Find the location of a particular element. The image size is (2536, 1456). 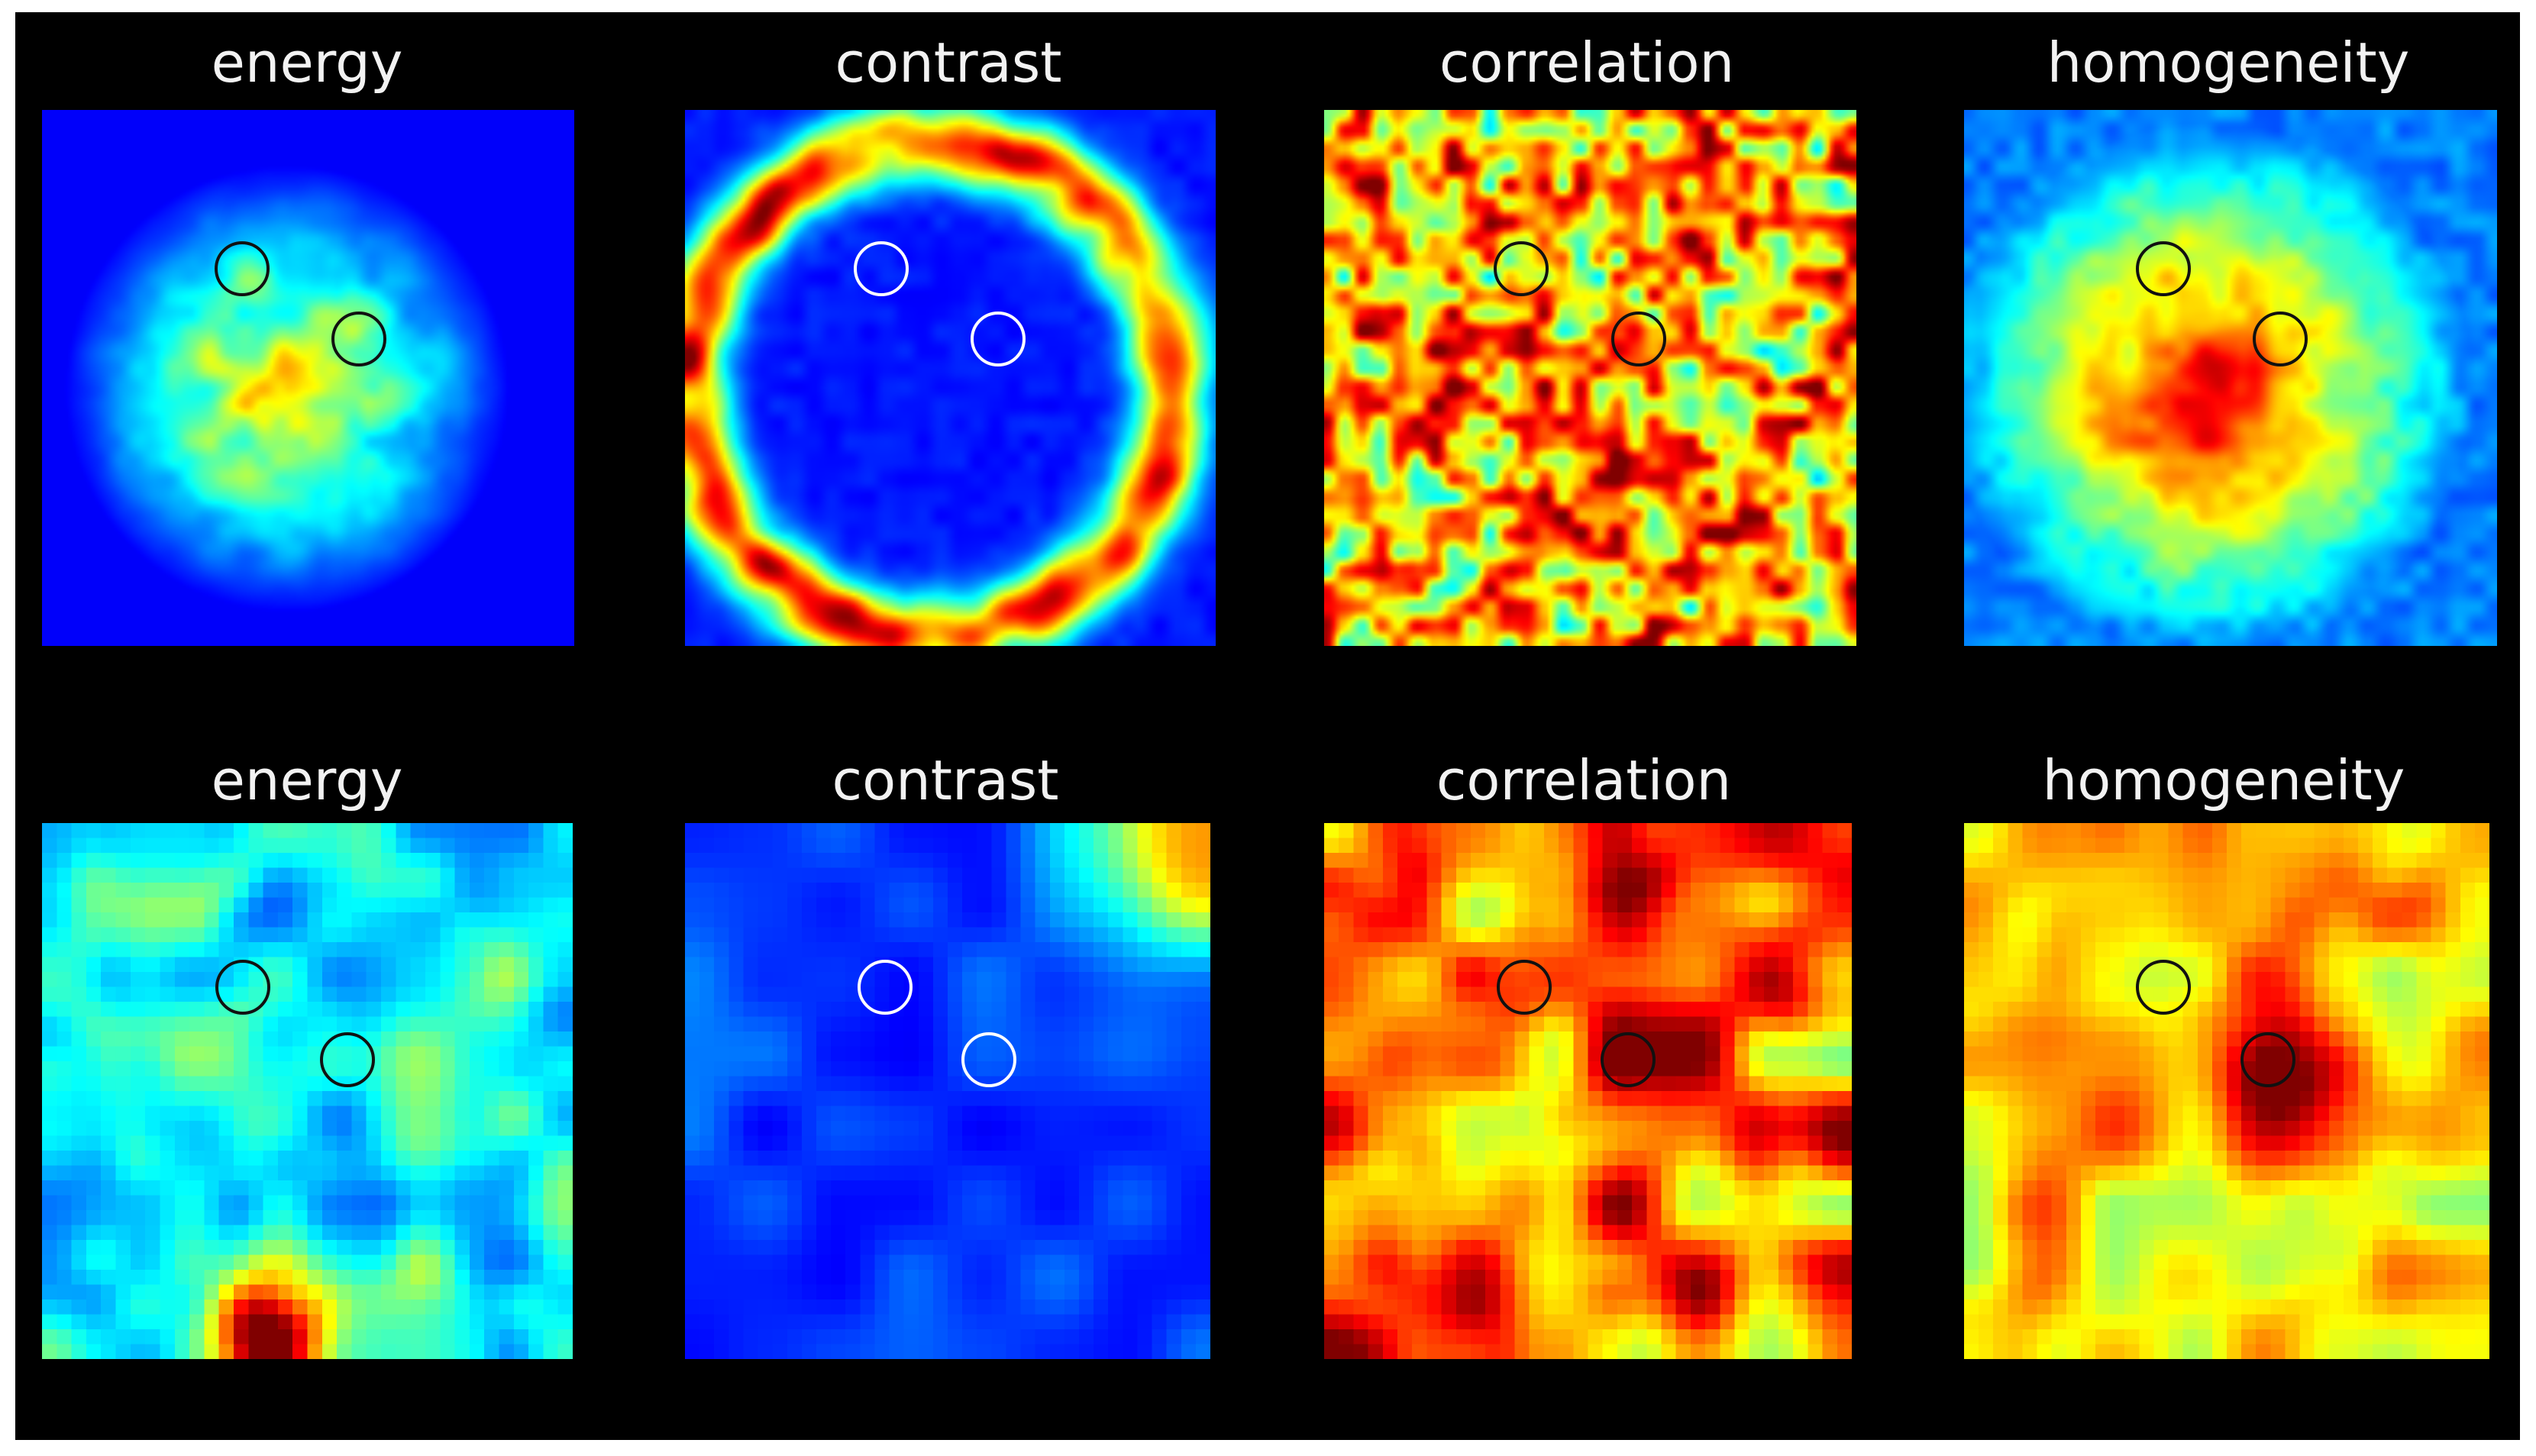

heatmap-homogeneity-row1 is located at coordinates (2230, 378).